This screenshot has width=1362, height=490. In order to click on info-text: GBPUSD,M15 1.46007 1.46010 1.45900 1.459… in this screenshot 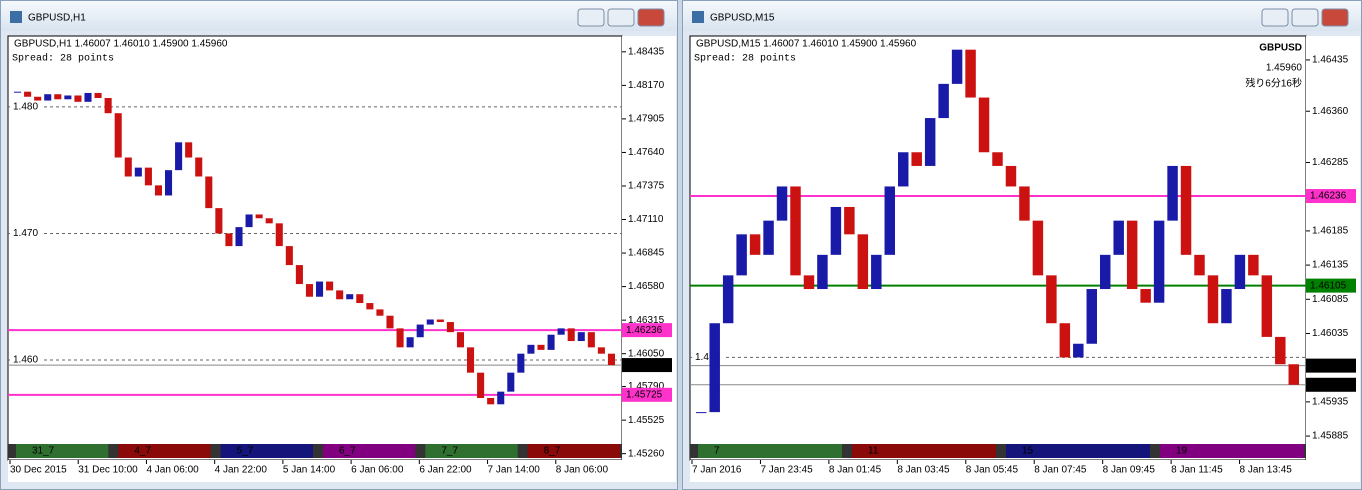, I will do `click(806, 44)`.